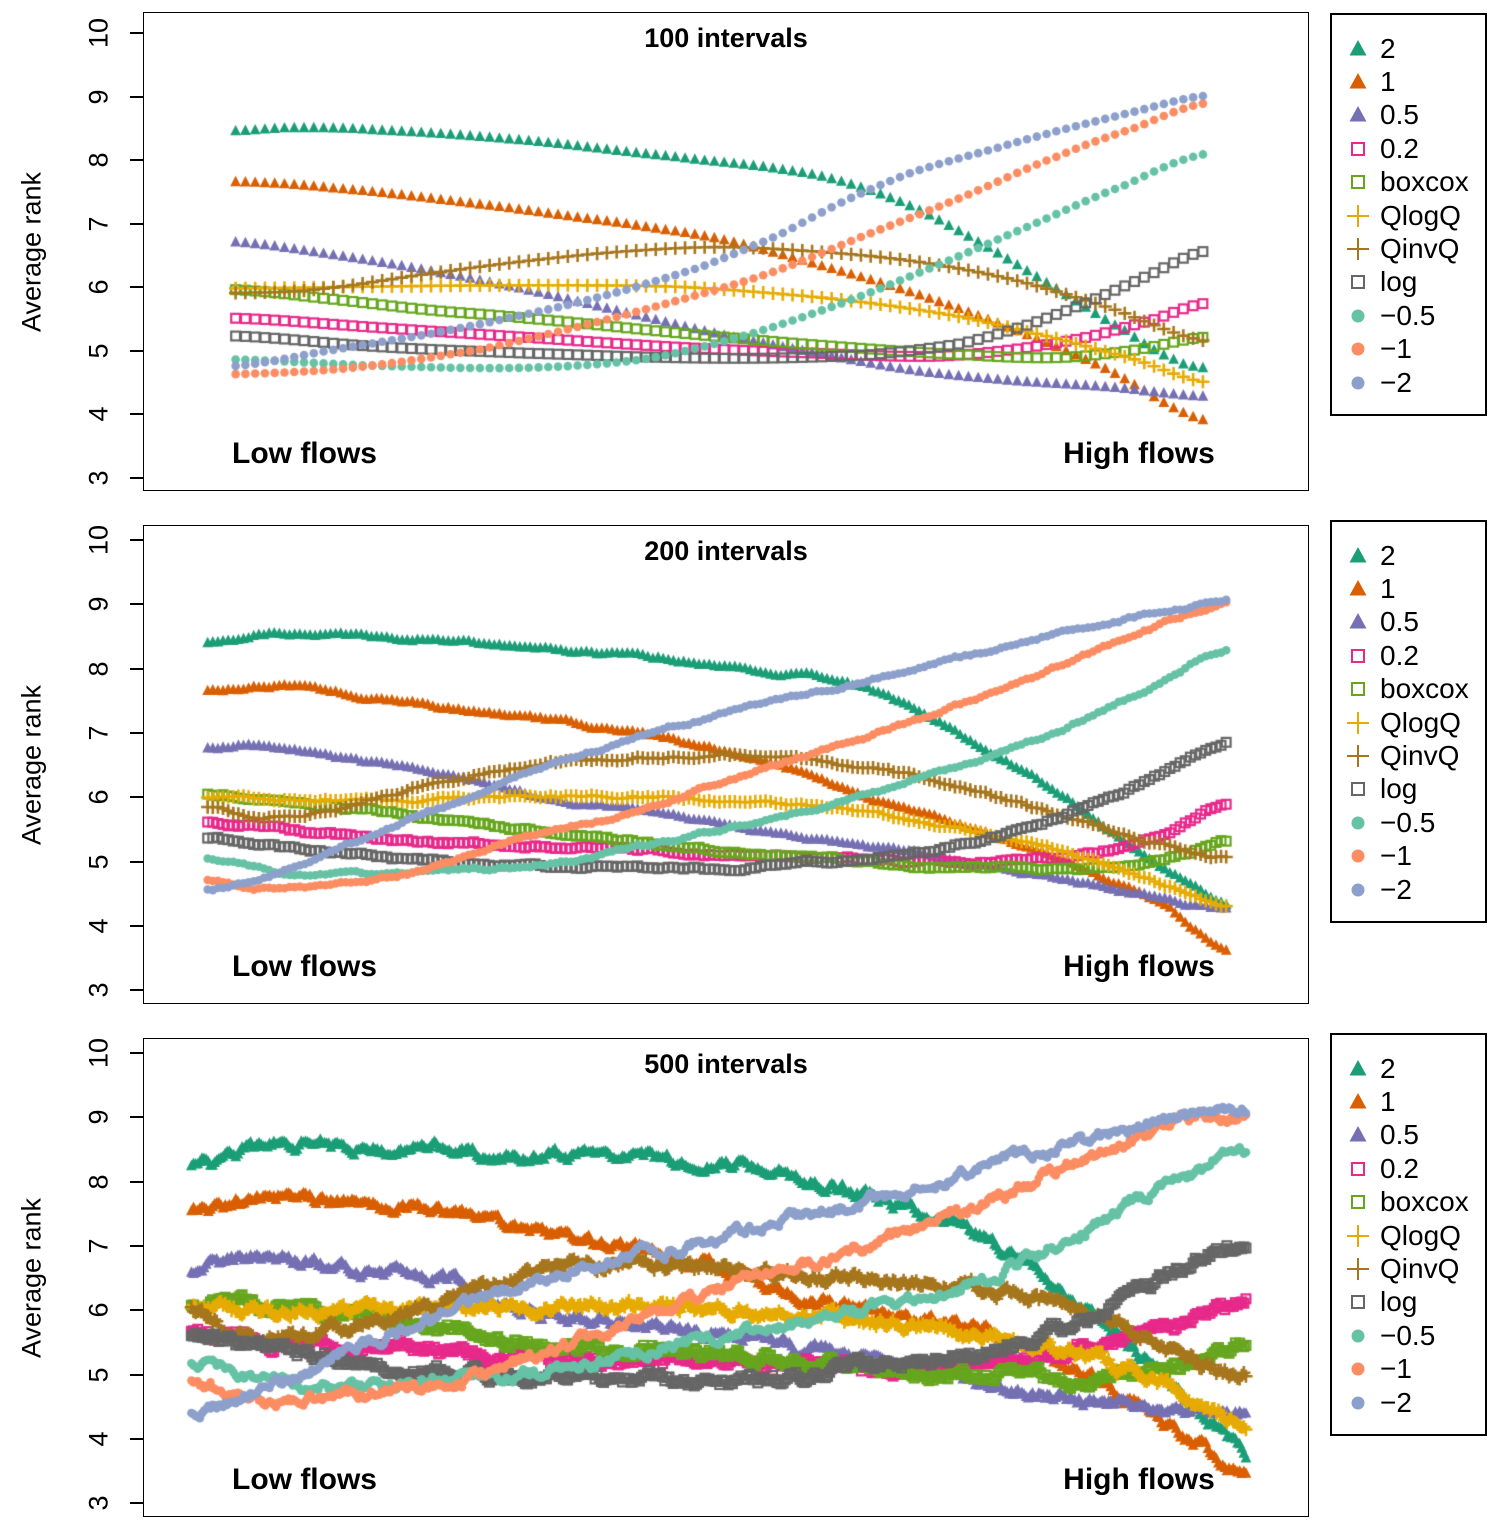 This screenshot has width=1493, height=1528. I want to click on legend-item: QinvQ, so click(1408, 755).